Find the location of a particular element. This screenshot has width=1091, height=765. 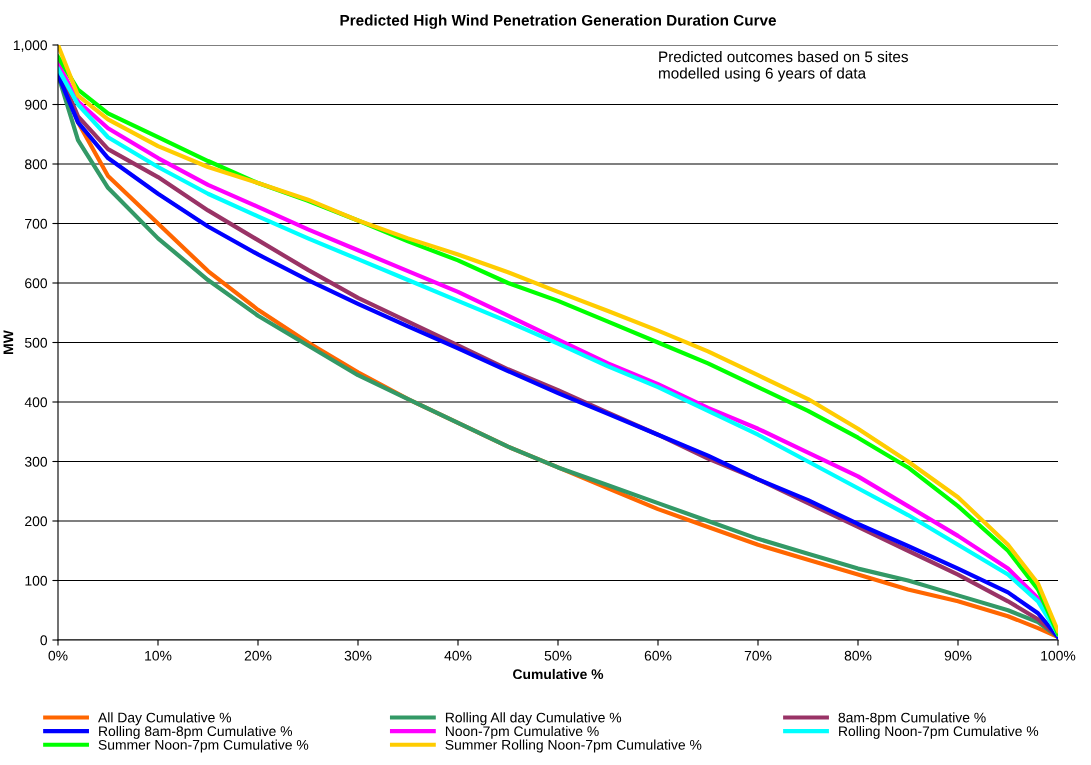

y-tick-label: 300 is located at coordinates (36, 461).